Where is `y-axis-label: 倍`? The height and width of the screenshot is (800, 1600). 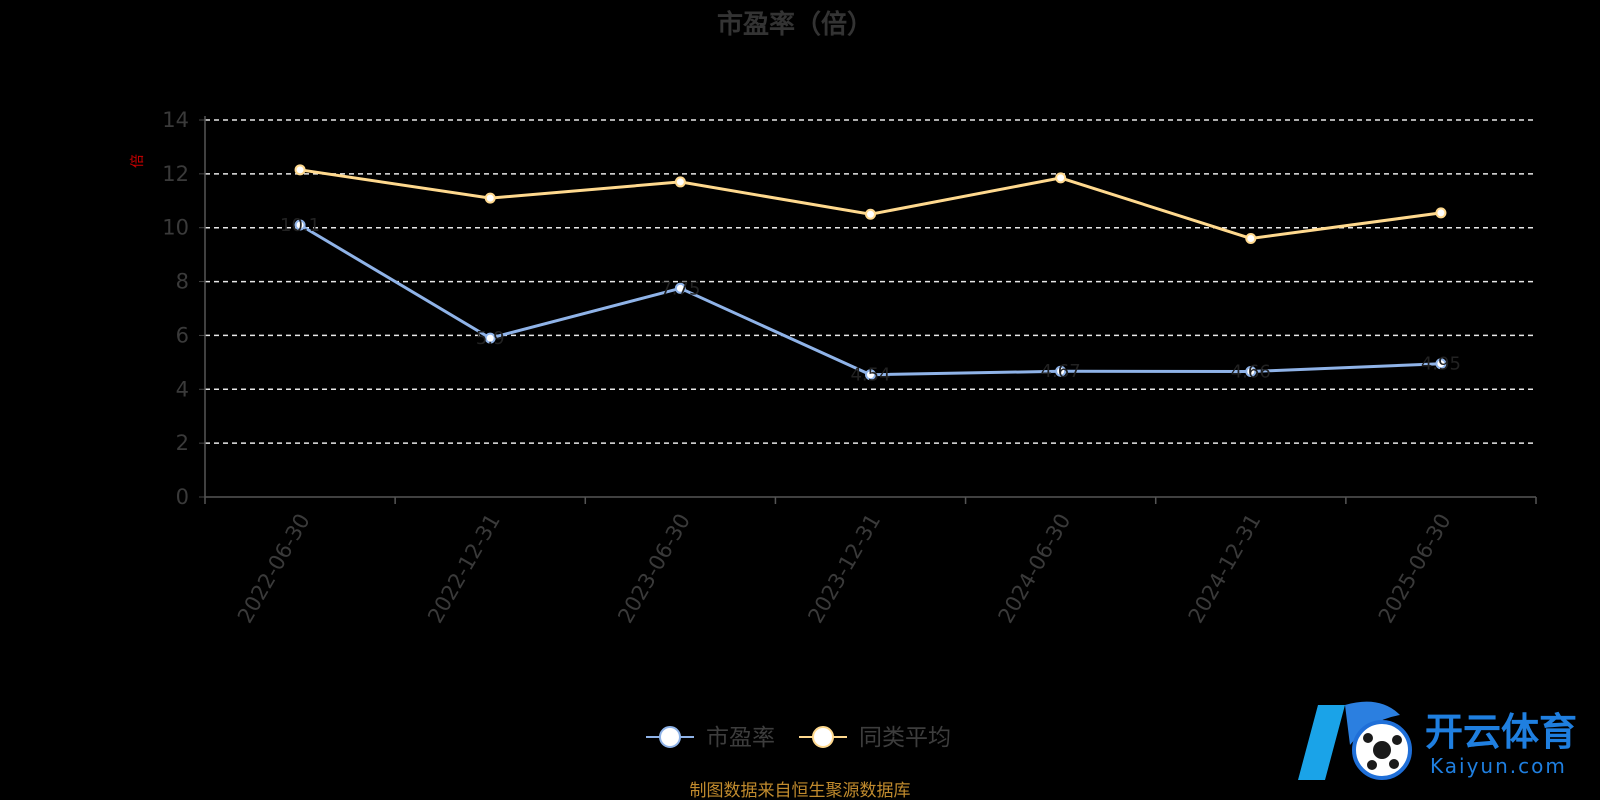
y-axis-label: 倍 is located at coordinates (138, 161).